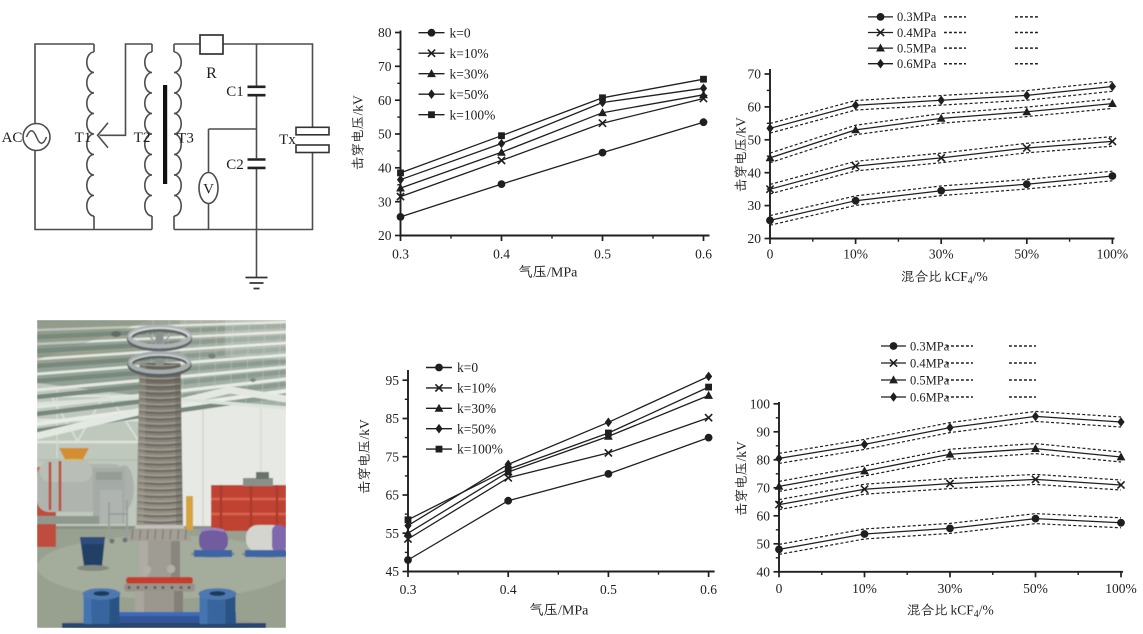 The height and width of the screenshot is (634, 1143). I want to click on svg-text: 75, so click(393, 456).